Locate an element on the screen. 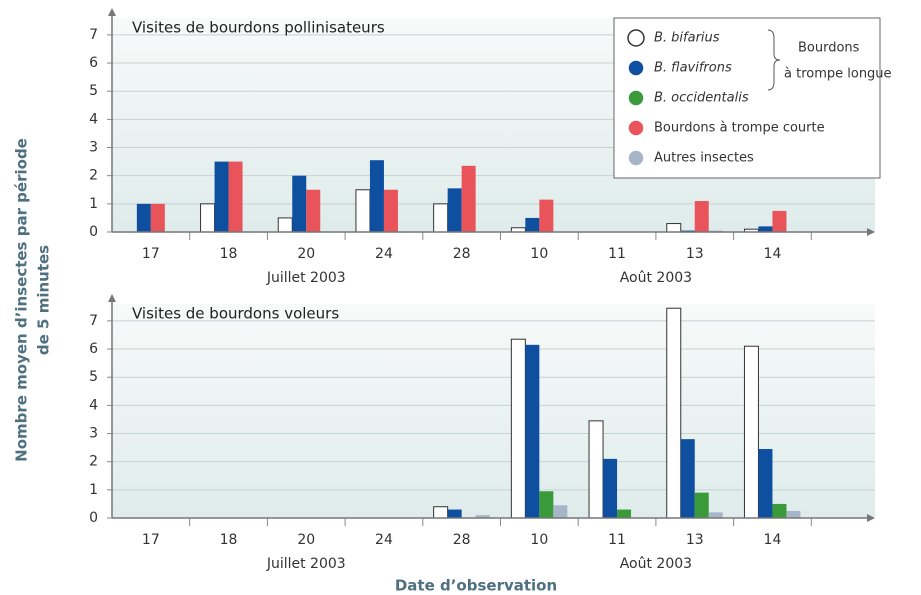 The image size is (921, 595). legend-label: B. bifarius is located at coordinates (687, 38).